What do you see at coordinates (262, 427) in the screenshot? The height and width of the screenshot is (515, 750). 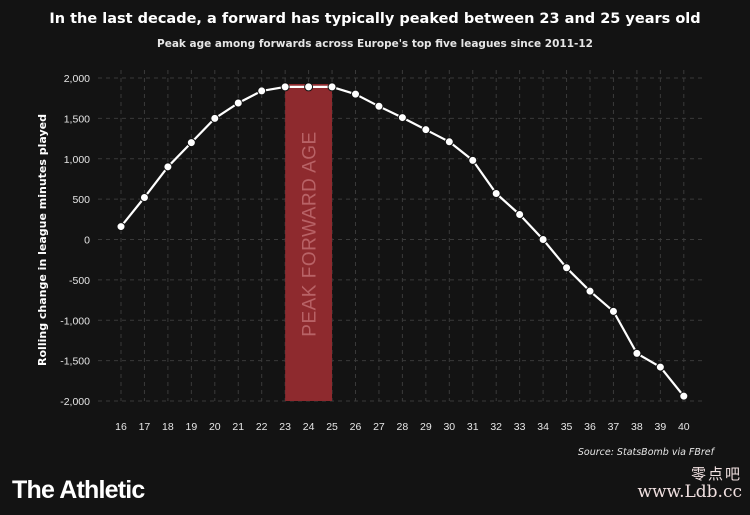 I see `x-tick-label: 22` at bounding box center [262, 427].